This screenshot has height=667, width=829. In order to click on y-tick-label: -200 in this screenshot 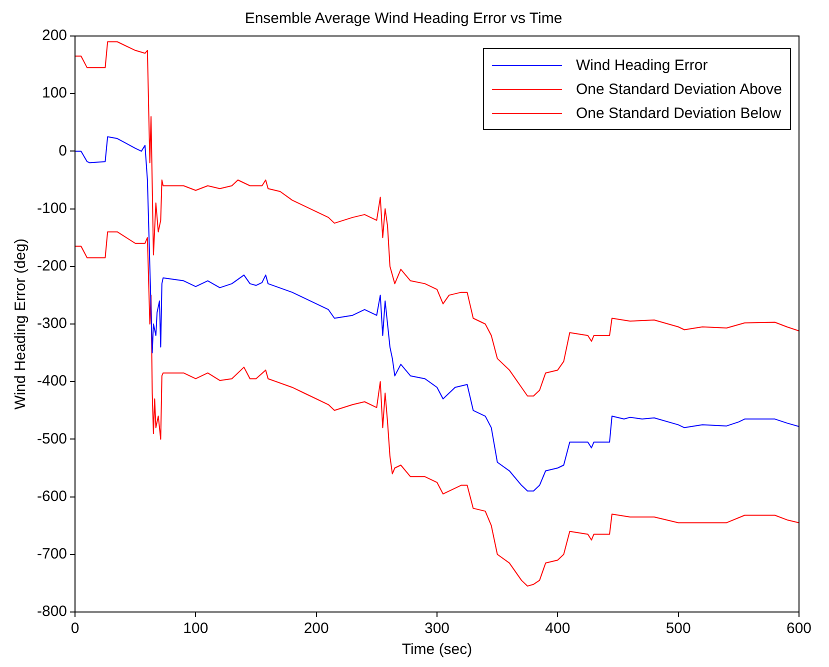, I will do `click(52, 266)`.